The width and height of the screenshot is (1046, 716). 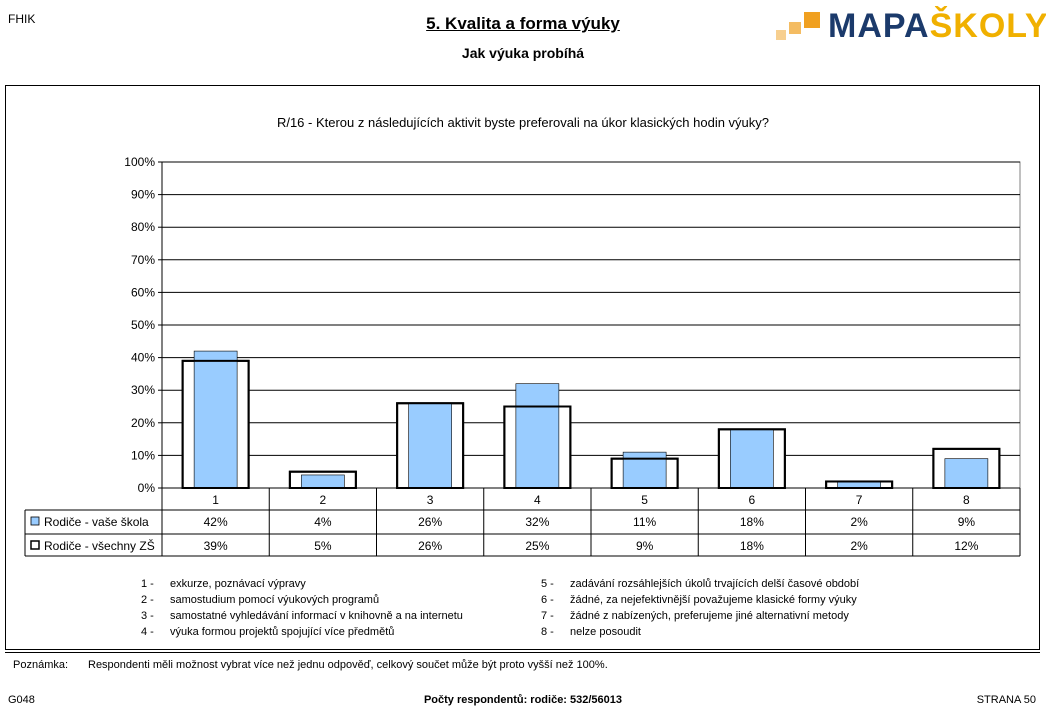 I want to click on divider, so click(x=522, y=652).